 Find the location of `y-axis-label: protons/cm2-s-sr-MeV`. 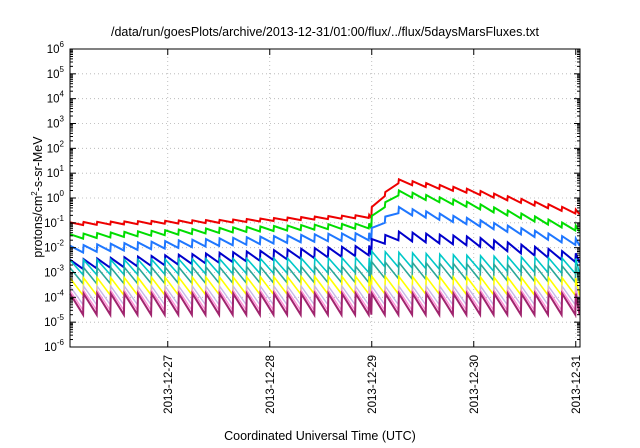

y-axis-label: protons/cm2-s-sr-MeV is located at coordinates (37, 197).